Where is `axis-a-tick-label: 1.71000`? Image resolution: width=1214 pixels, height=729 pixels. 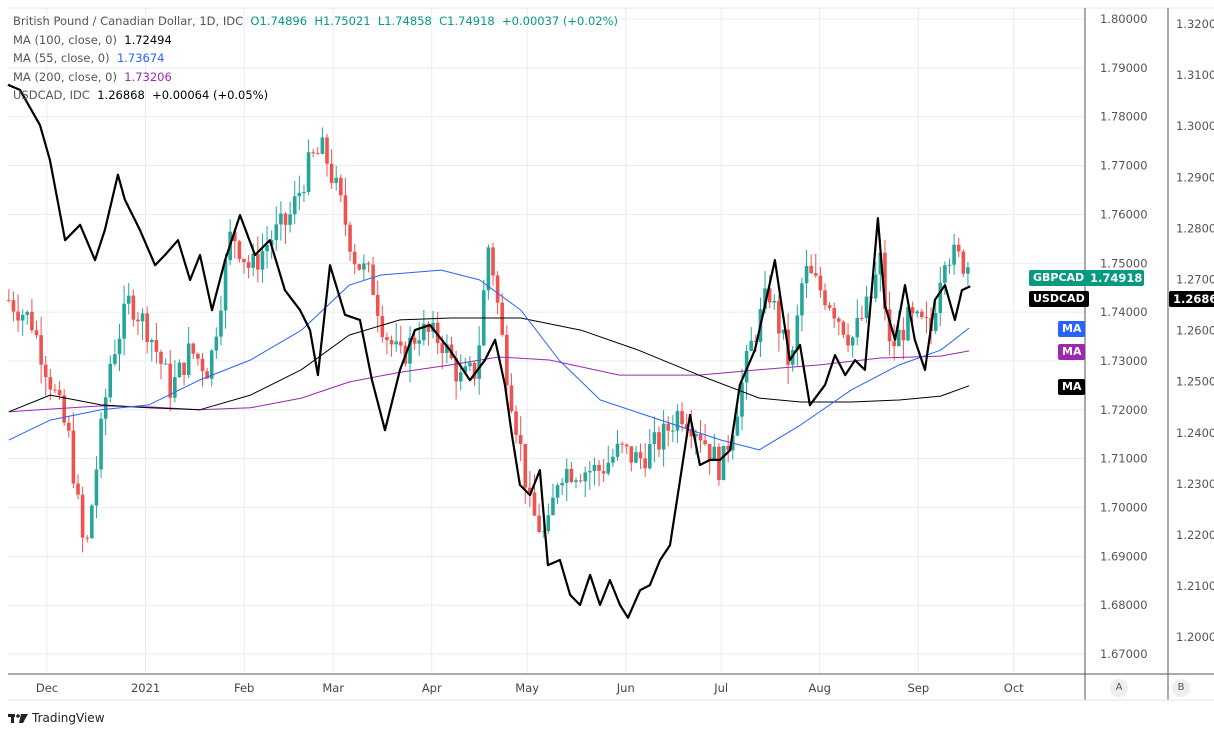
axis-a-tick-label: 1.71000 is located at coordinates (1124, 459).